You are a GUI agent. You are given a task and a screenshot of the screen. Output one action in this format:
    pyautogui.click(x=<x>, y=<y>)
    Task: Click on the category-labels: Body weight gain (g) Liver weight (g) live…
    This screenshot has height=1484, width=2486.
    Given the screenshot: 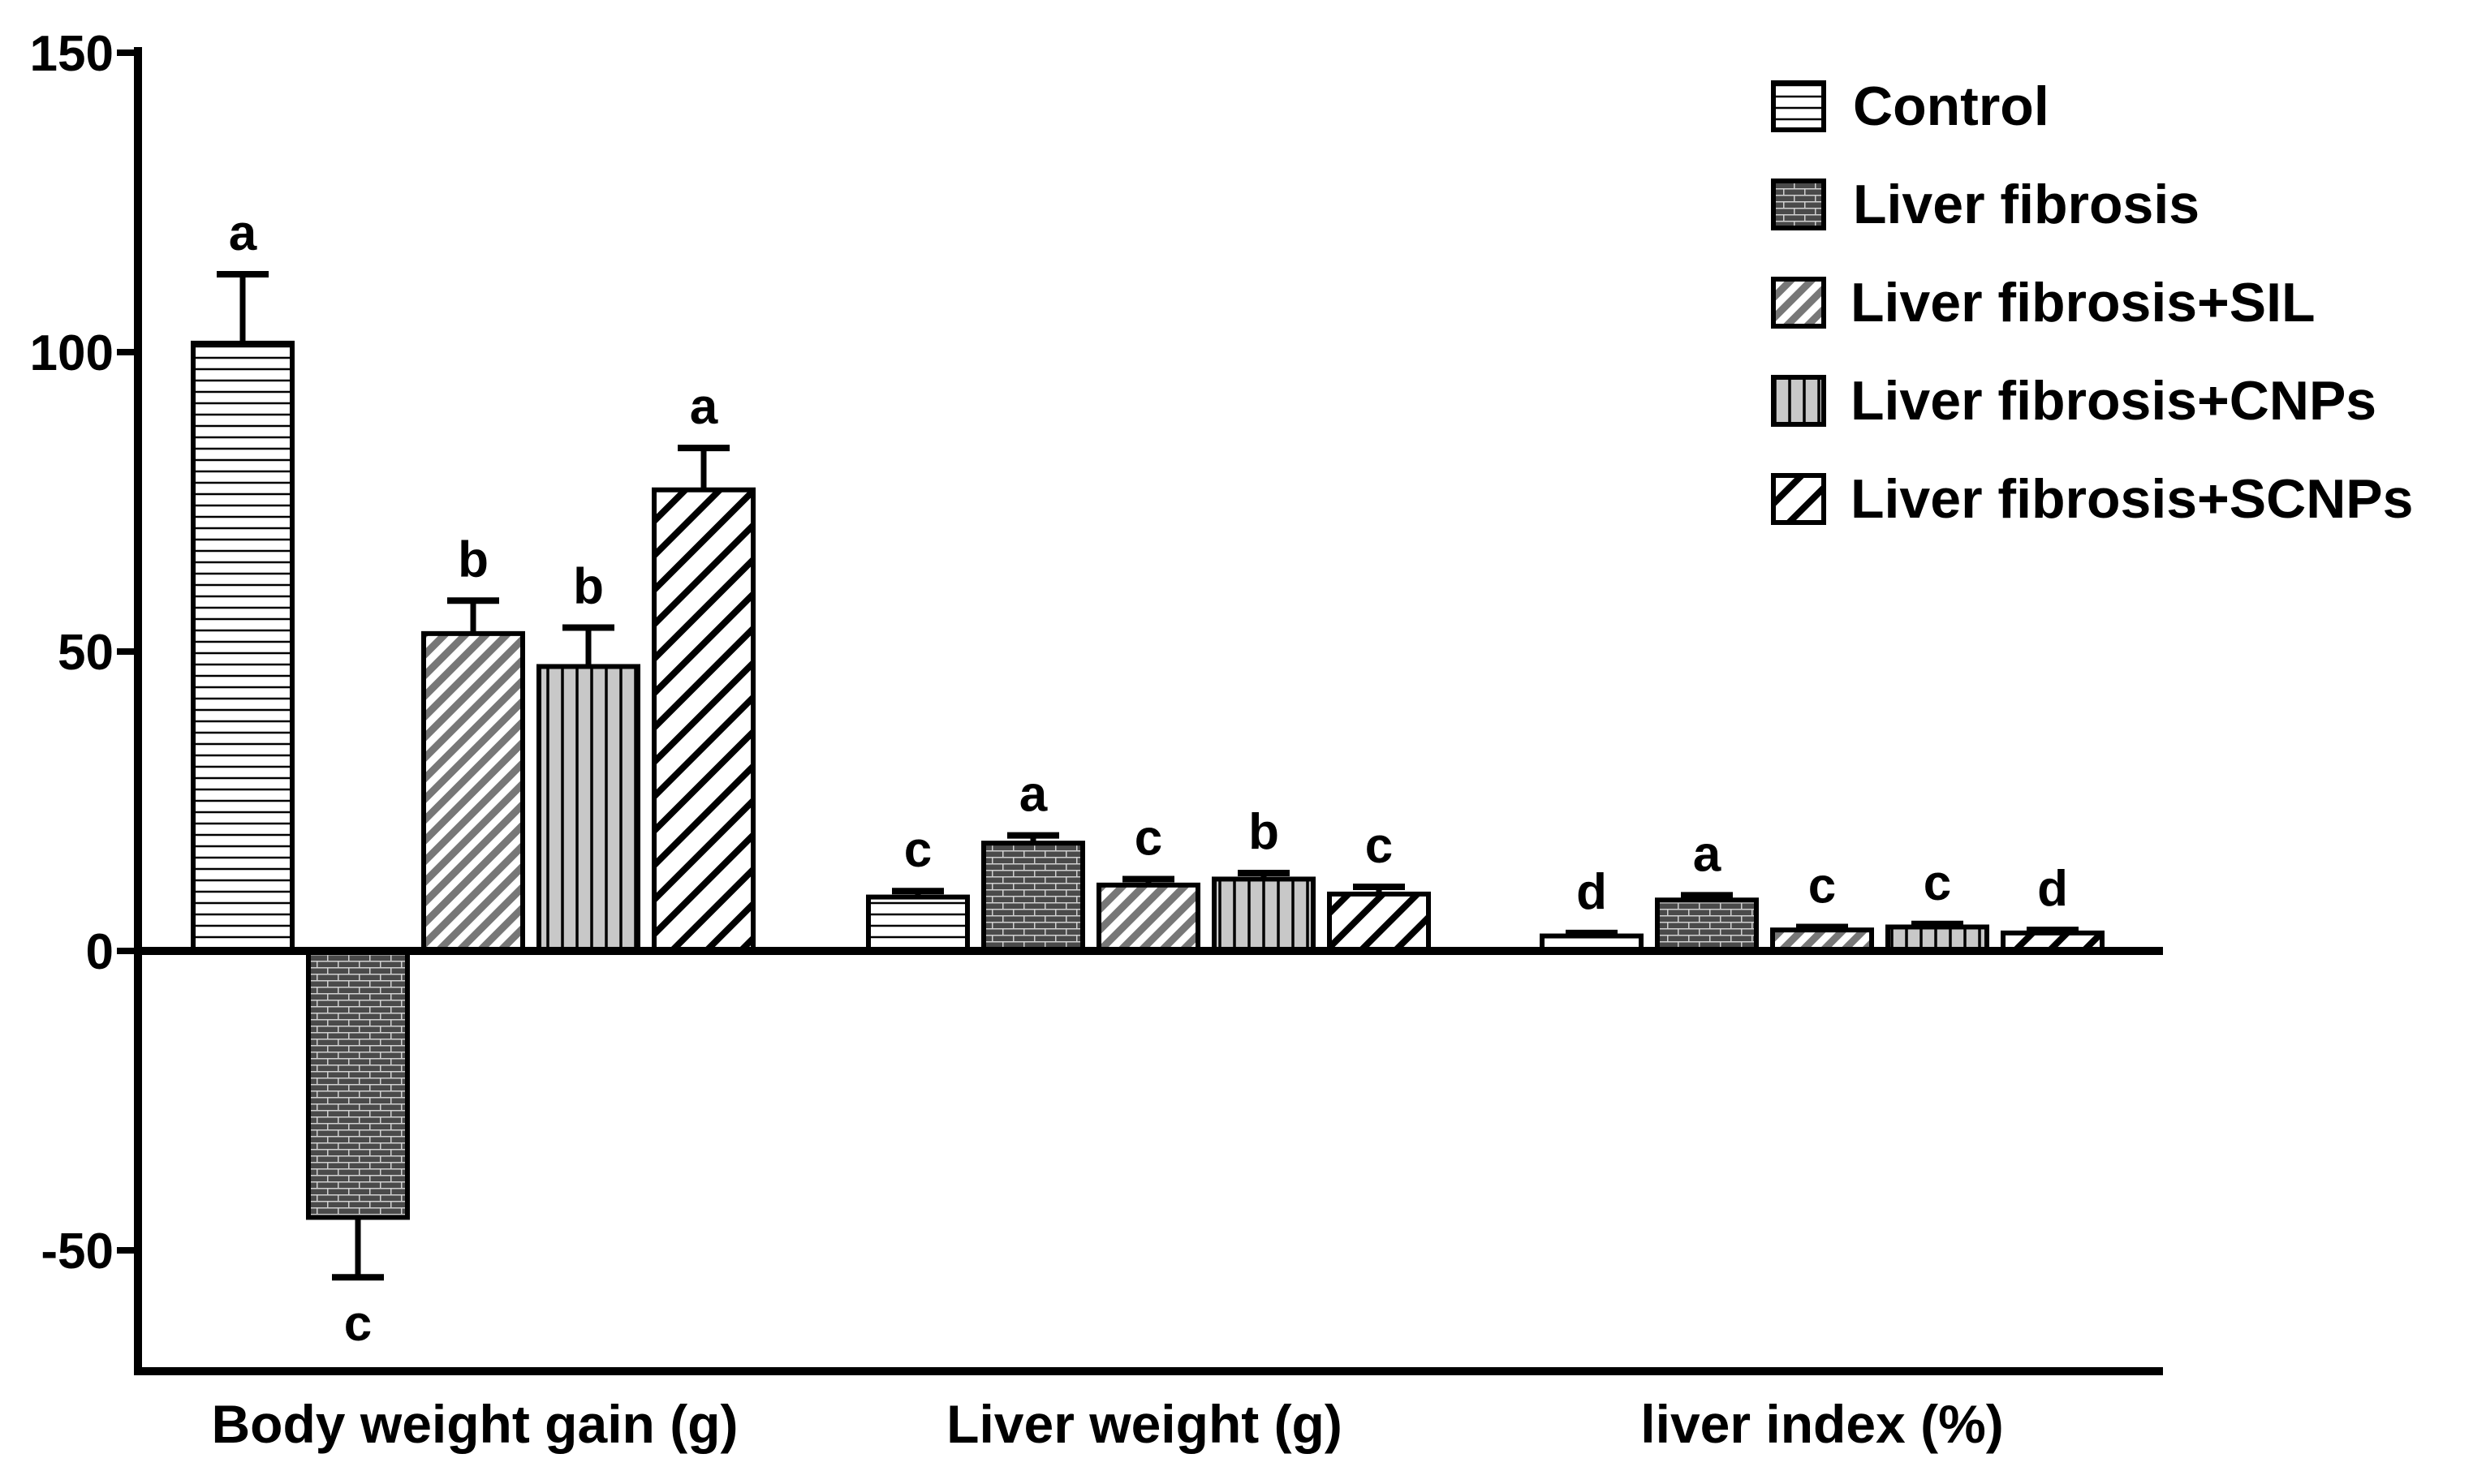 What is the action you would take?
    pyautogui.click(x=1108, y=1424)
    